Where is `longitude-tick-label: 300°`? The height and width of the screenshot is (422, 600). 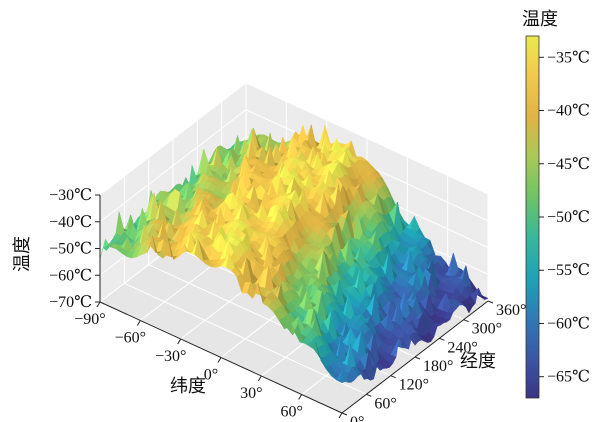 longitude-tick-label: 300° is located at coordinates (487, 329).